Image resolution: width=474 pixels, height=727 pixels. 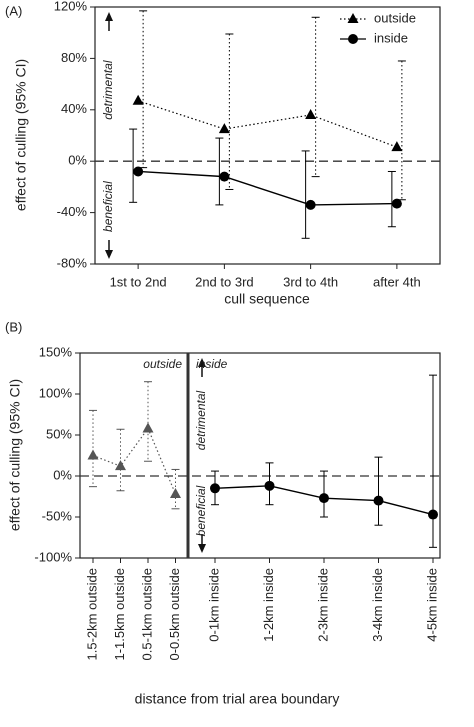 What do you see at coordinates (162, 364) in the screenshot?
I see `region-label: outside` at bounding box center [162, 364].